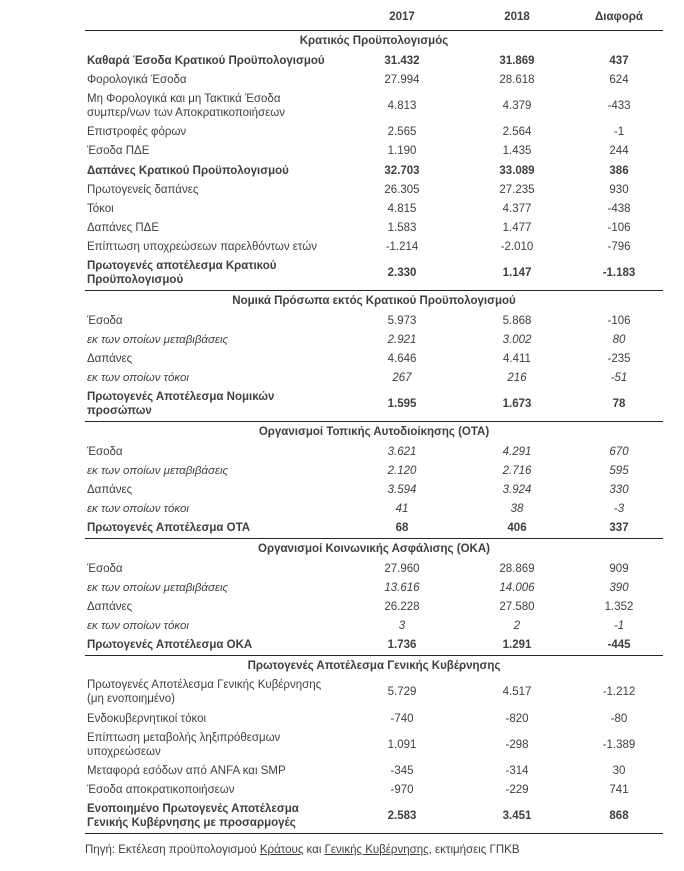 The height and width of the screenshot is (871, 684). What do you see at coordinates (374, 790) in the screenshot?
I see `table-row: Έσοδα αποκρατικοποιήσεων -970 -229 741` at bounding box center [374, 790].